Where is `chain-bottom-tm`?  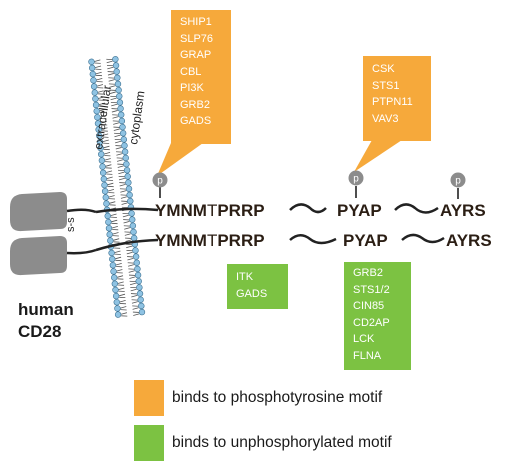 chain-bottom-tm is located at coordinates (127, 245).